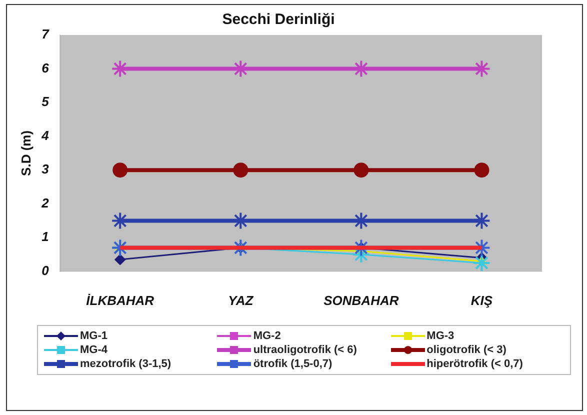 Image resolution: width=587 pixels, height=415 pixels. What do you see at coordinates (45, 135) in the screenshot?
I see `y-tick-label: 4` at bounding box center [45, 135].